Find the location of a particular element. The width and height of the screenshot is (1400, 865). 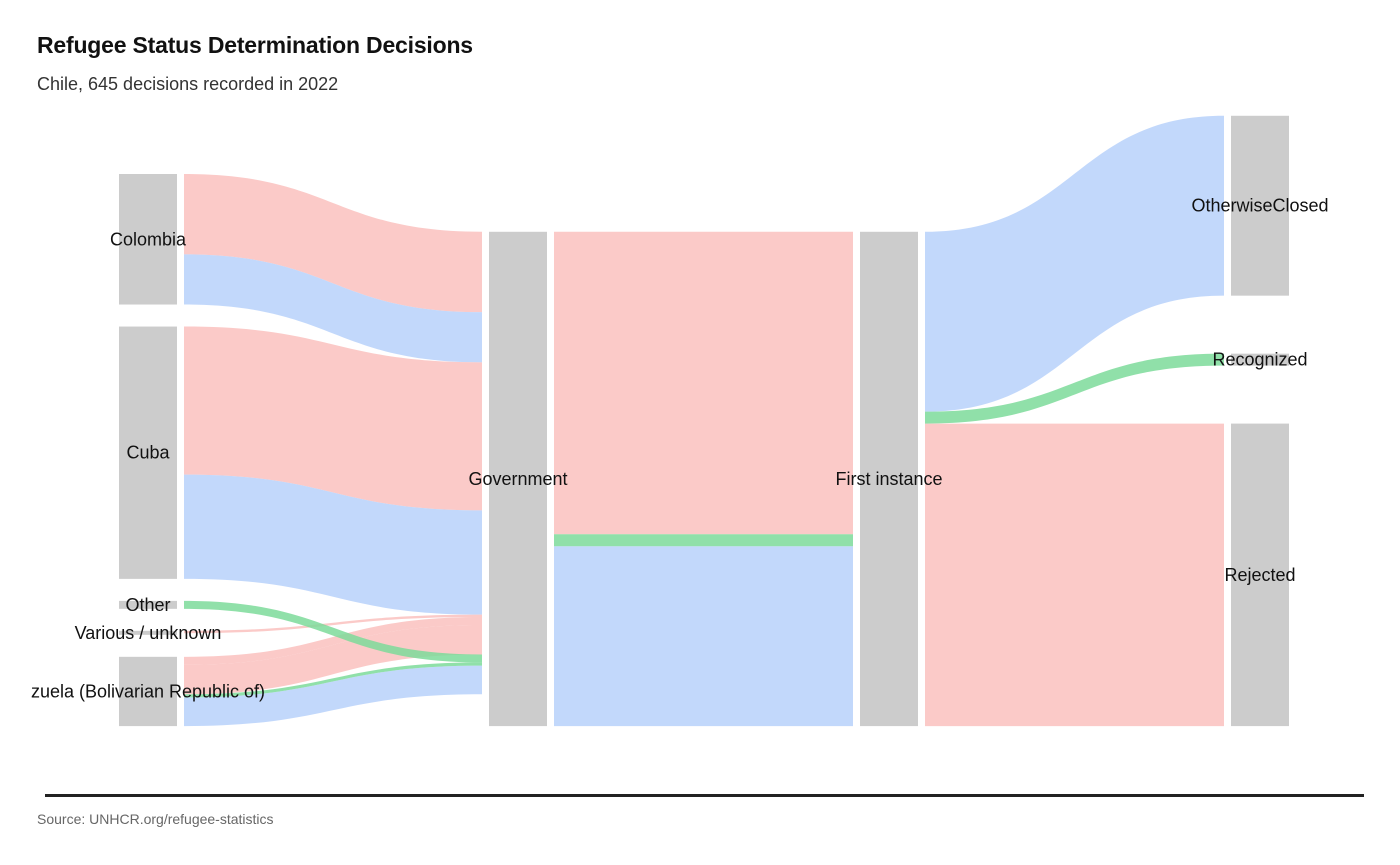

node-label-other: Other is located at coordinates (147, 605).